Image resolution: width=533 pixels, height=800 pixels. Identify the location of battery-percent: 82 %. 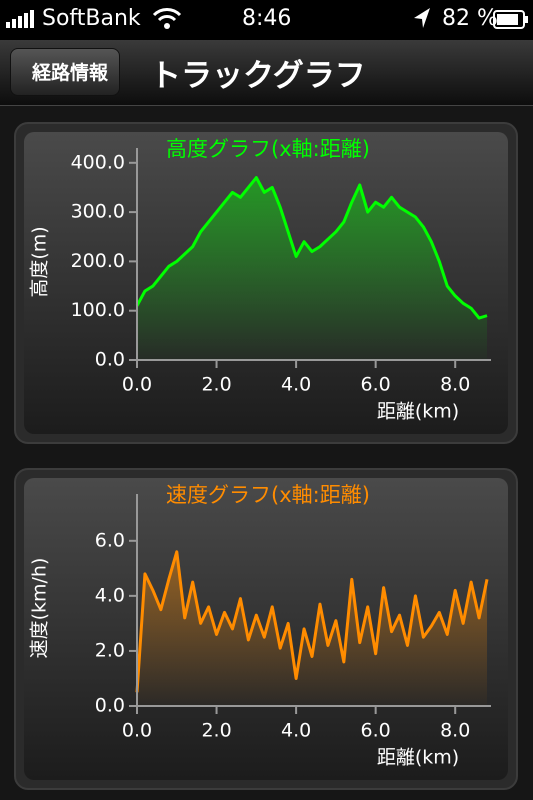
(470, 18).